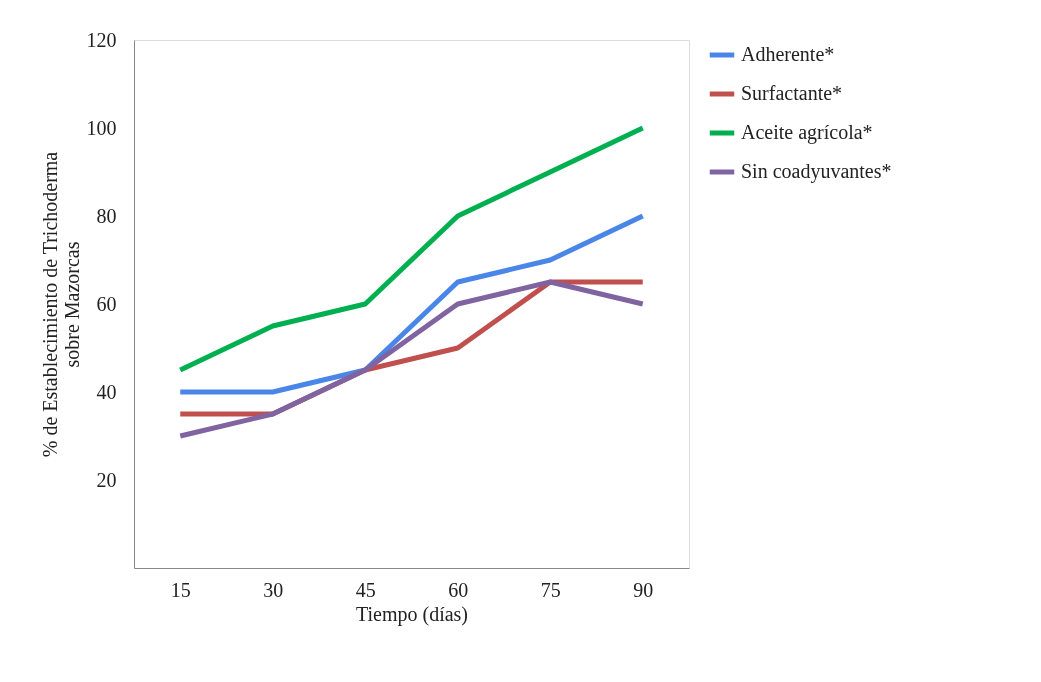 This screenshot has width=1041, height=682. I want to click on y-tick-label: 80, so click(106, 215).